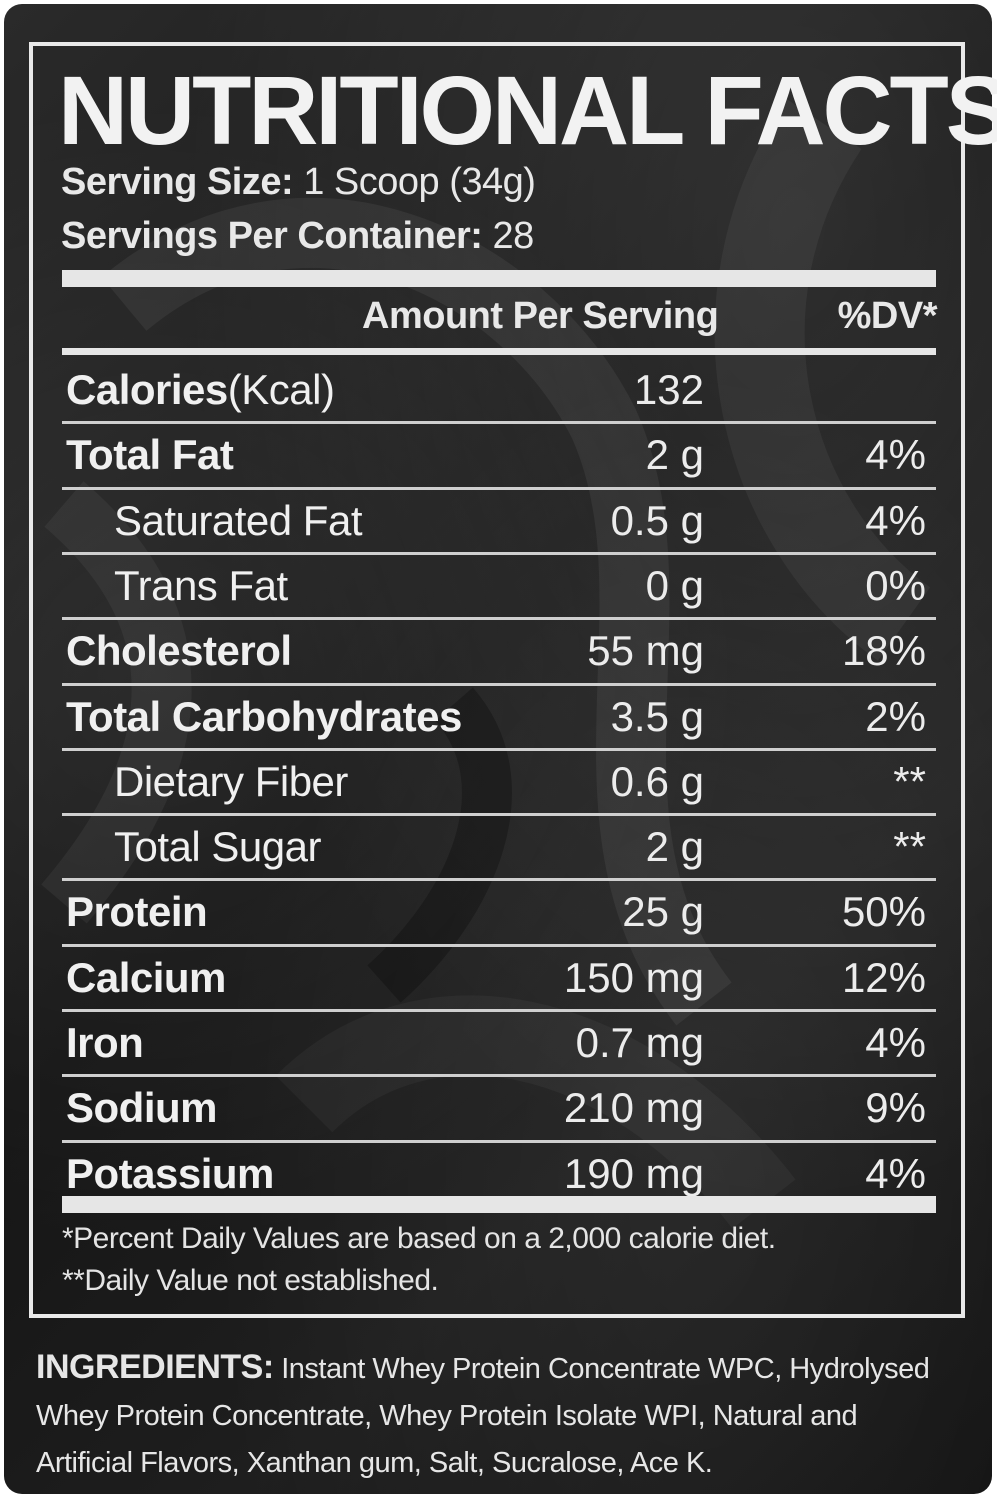  I want to click on nutrient-name: Saturated Fat, so click(238, 521).